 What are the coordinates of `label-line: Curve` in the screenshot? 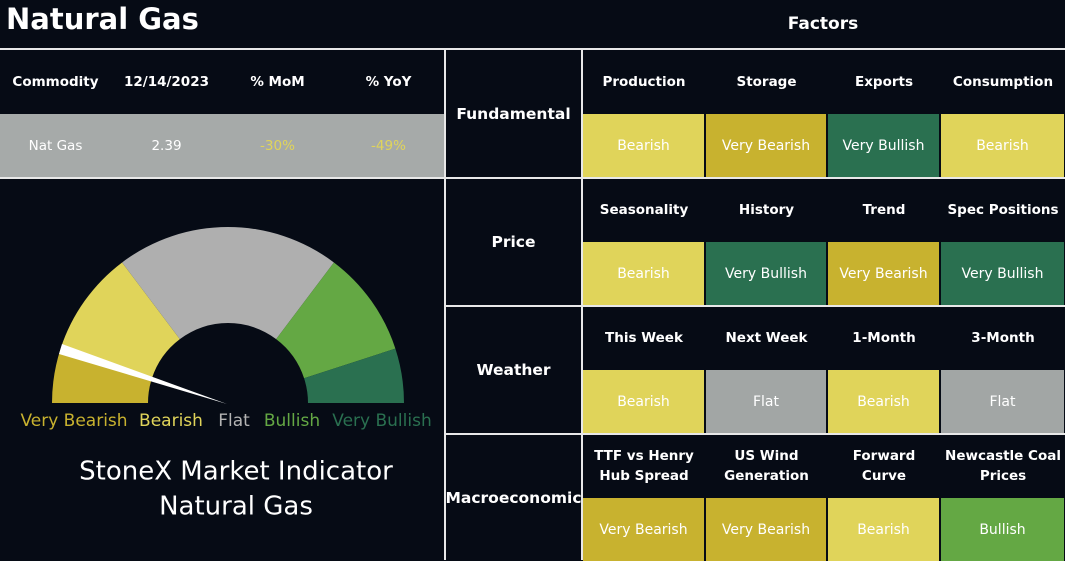 It's located at (884, 476).